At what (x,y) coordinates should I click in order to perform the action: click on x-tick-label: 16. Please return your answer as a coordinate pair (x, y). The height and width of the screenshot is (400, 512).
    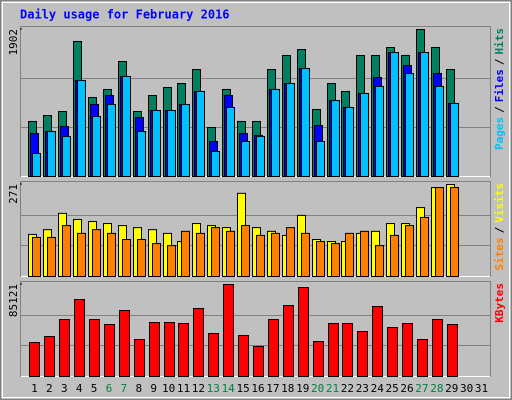
    Looking at the image, I should click on (257, 388).